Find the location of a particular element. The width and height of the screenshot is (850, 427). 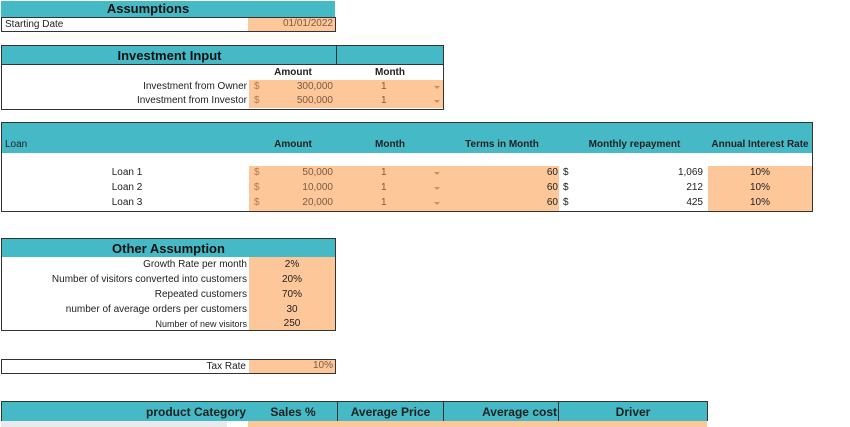

starting-date-row: Starting Date 01/01/2022 is located at coordinates (168, 24).